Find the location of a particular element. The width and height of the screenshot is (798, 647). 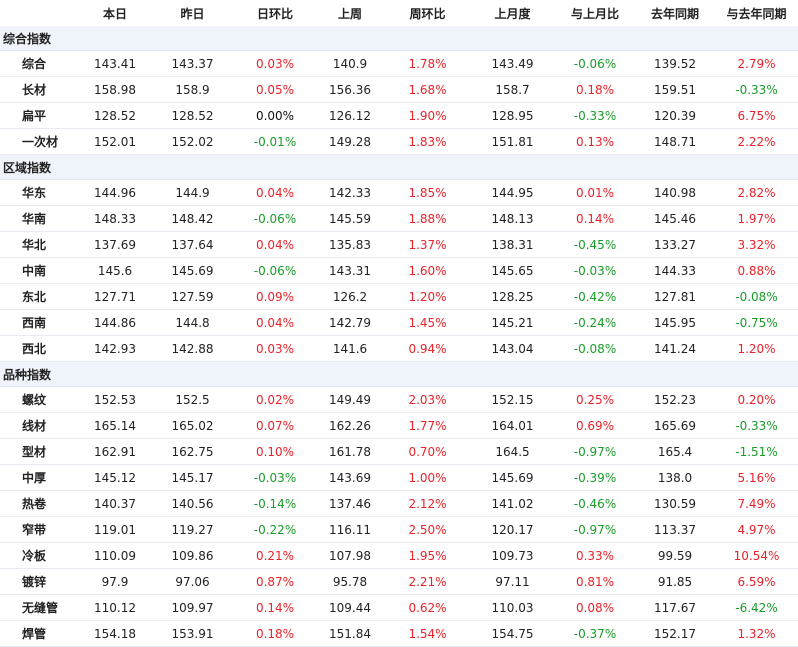

cell-last-year: 165.69 is located at coordinates (675, 425).